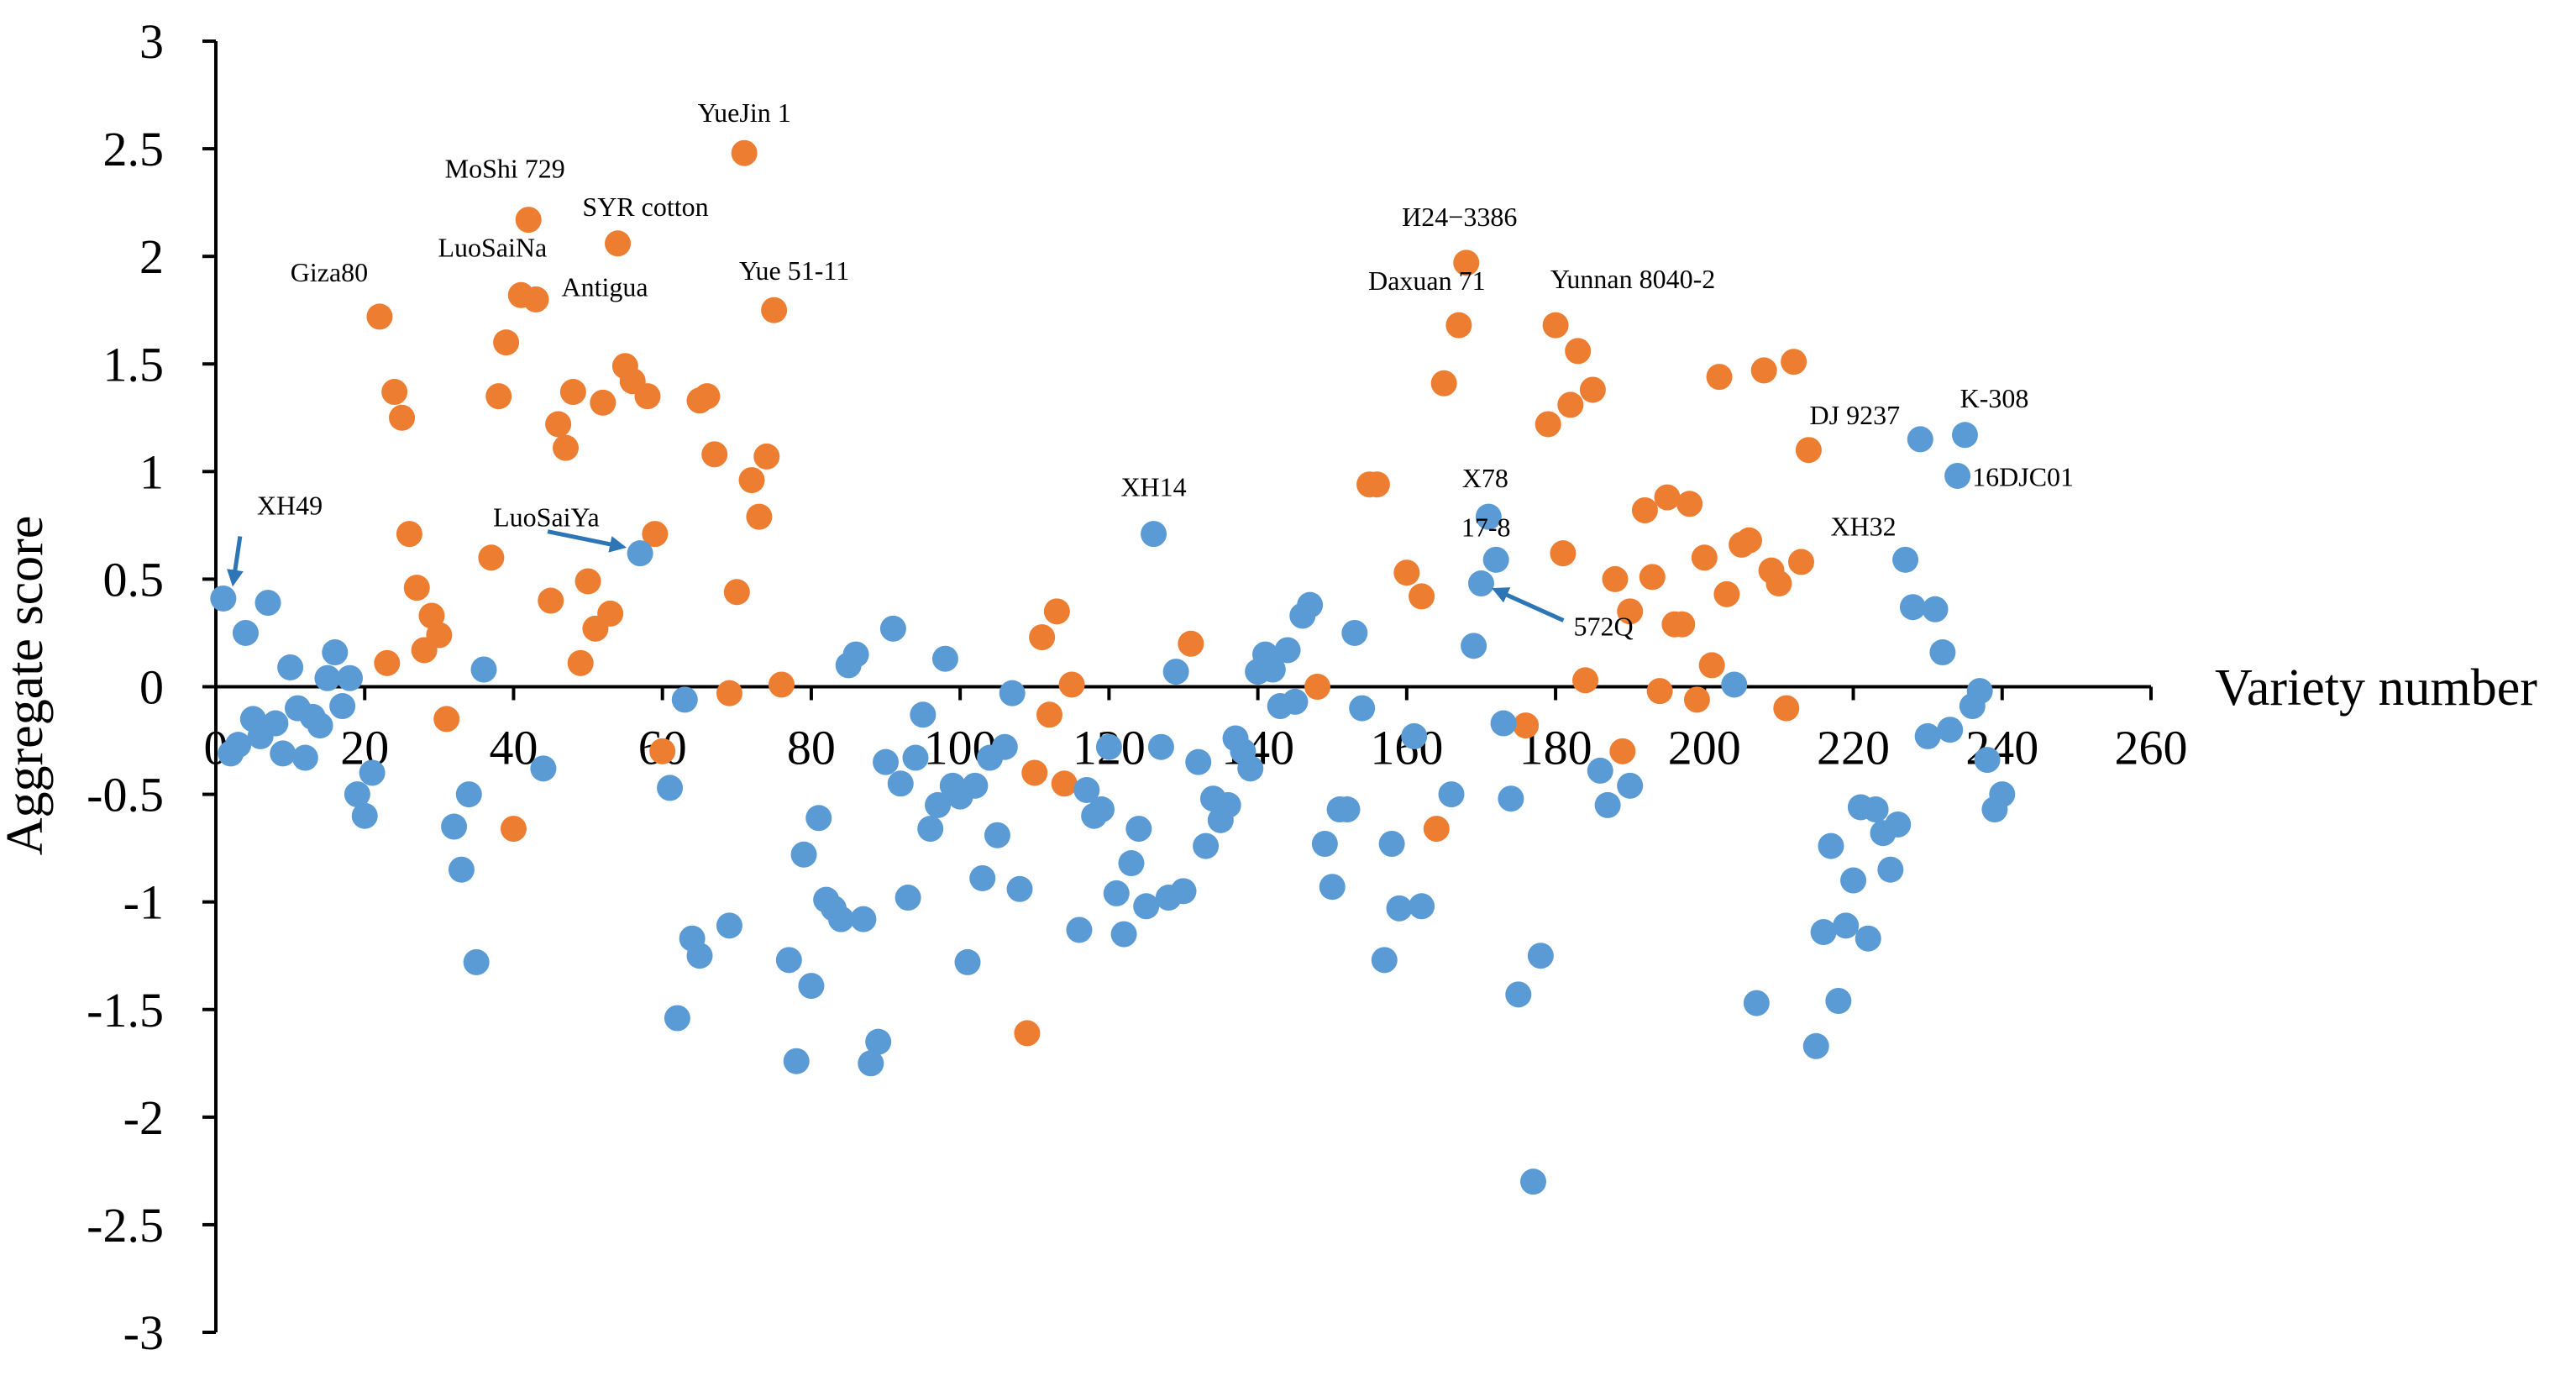 This screenshot has height=1376, width=2576. I want to click on y-tick-label: 1.5, so click(134, 364).